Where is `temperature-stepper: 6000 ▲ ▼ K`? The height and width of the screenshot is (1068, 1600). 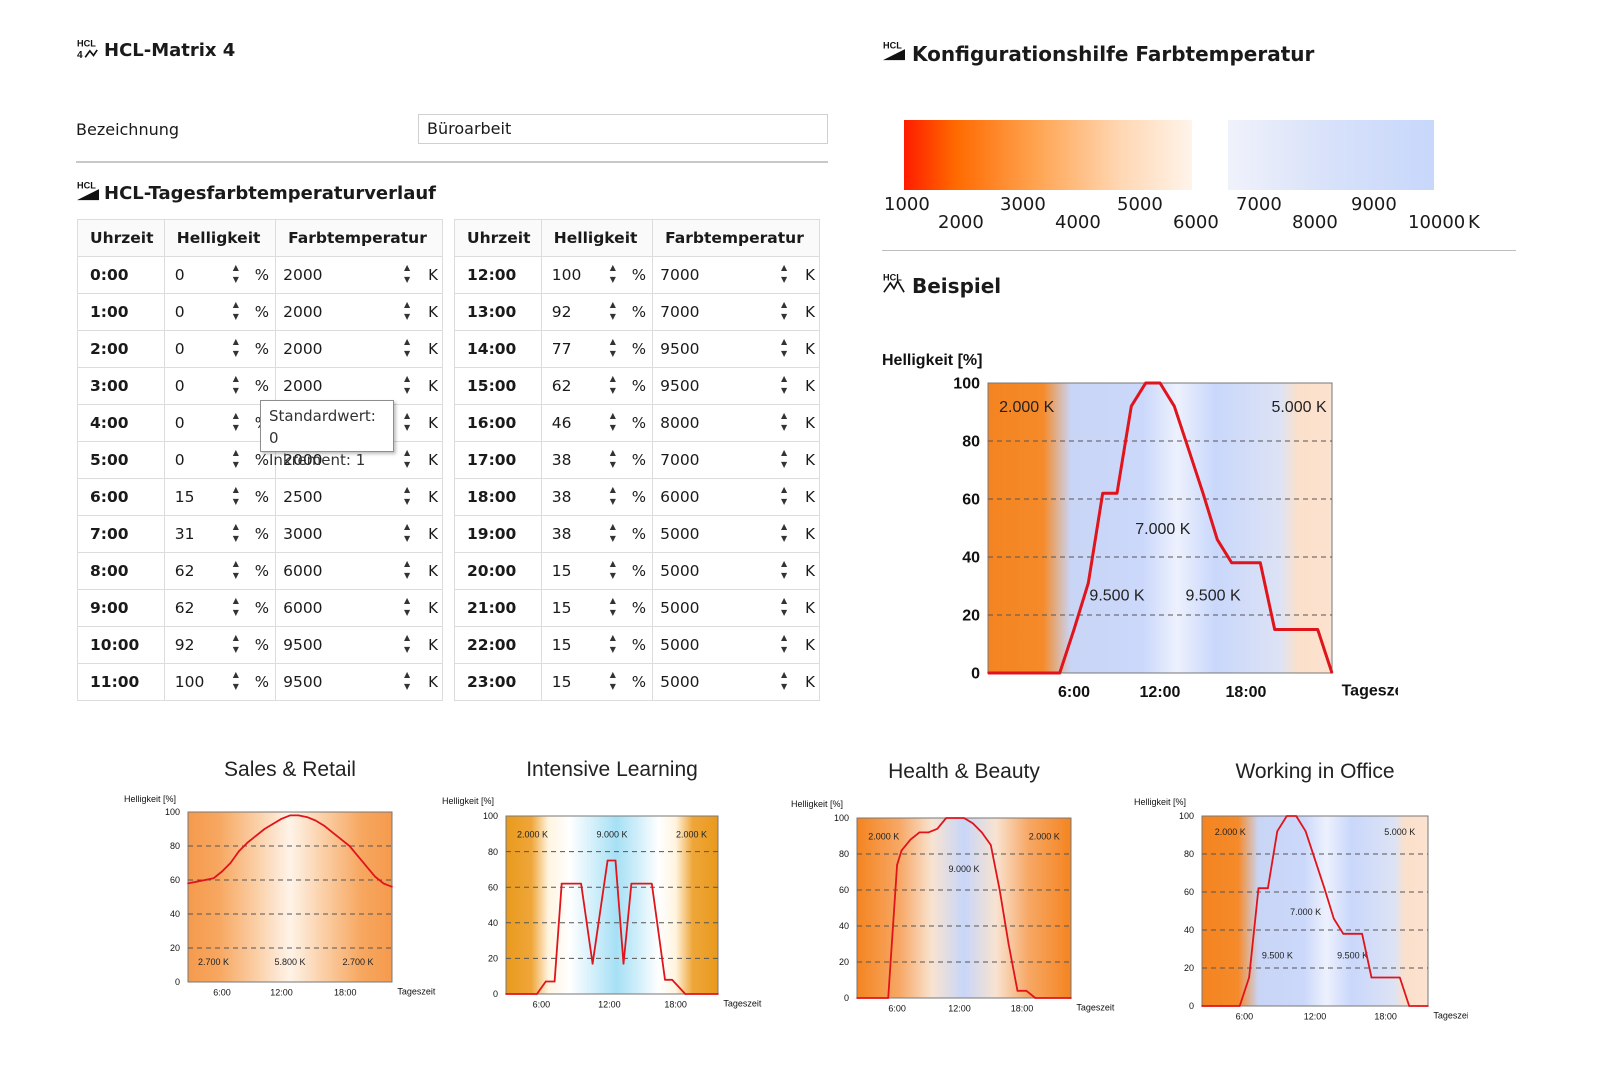 temperature-stepper: 6000 ▲ ▼ K is located at coordinates (359, 608).